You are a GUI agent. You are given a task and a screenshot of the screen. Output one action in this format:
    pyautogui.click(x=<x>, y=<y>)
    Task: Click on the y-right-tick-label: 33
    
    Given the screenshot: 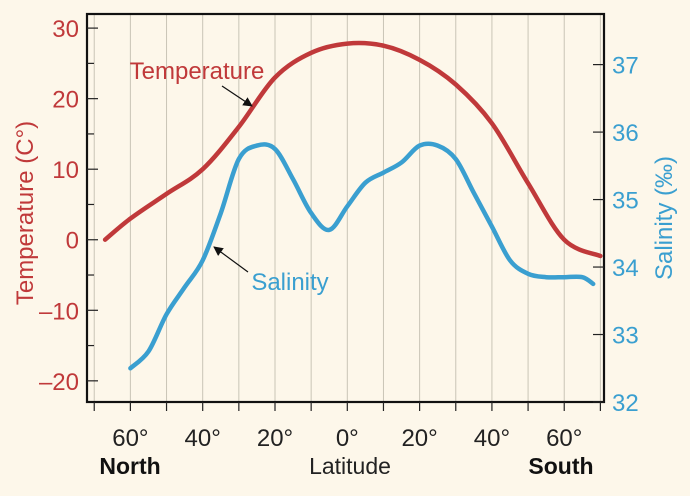 What is the action you would take?
    pyautogui.click(x=625, y=336)
    